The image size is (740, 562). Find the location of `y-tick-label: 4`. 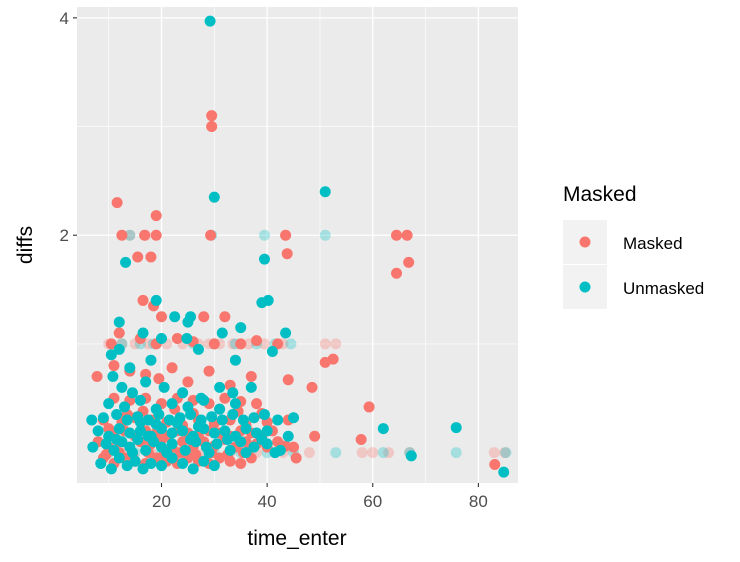

y-tick-label: 4 is located at coordinates (64, 18).